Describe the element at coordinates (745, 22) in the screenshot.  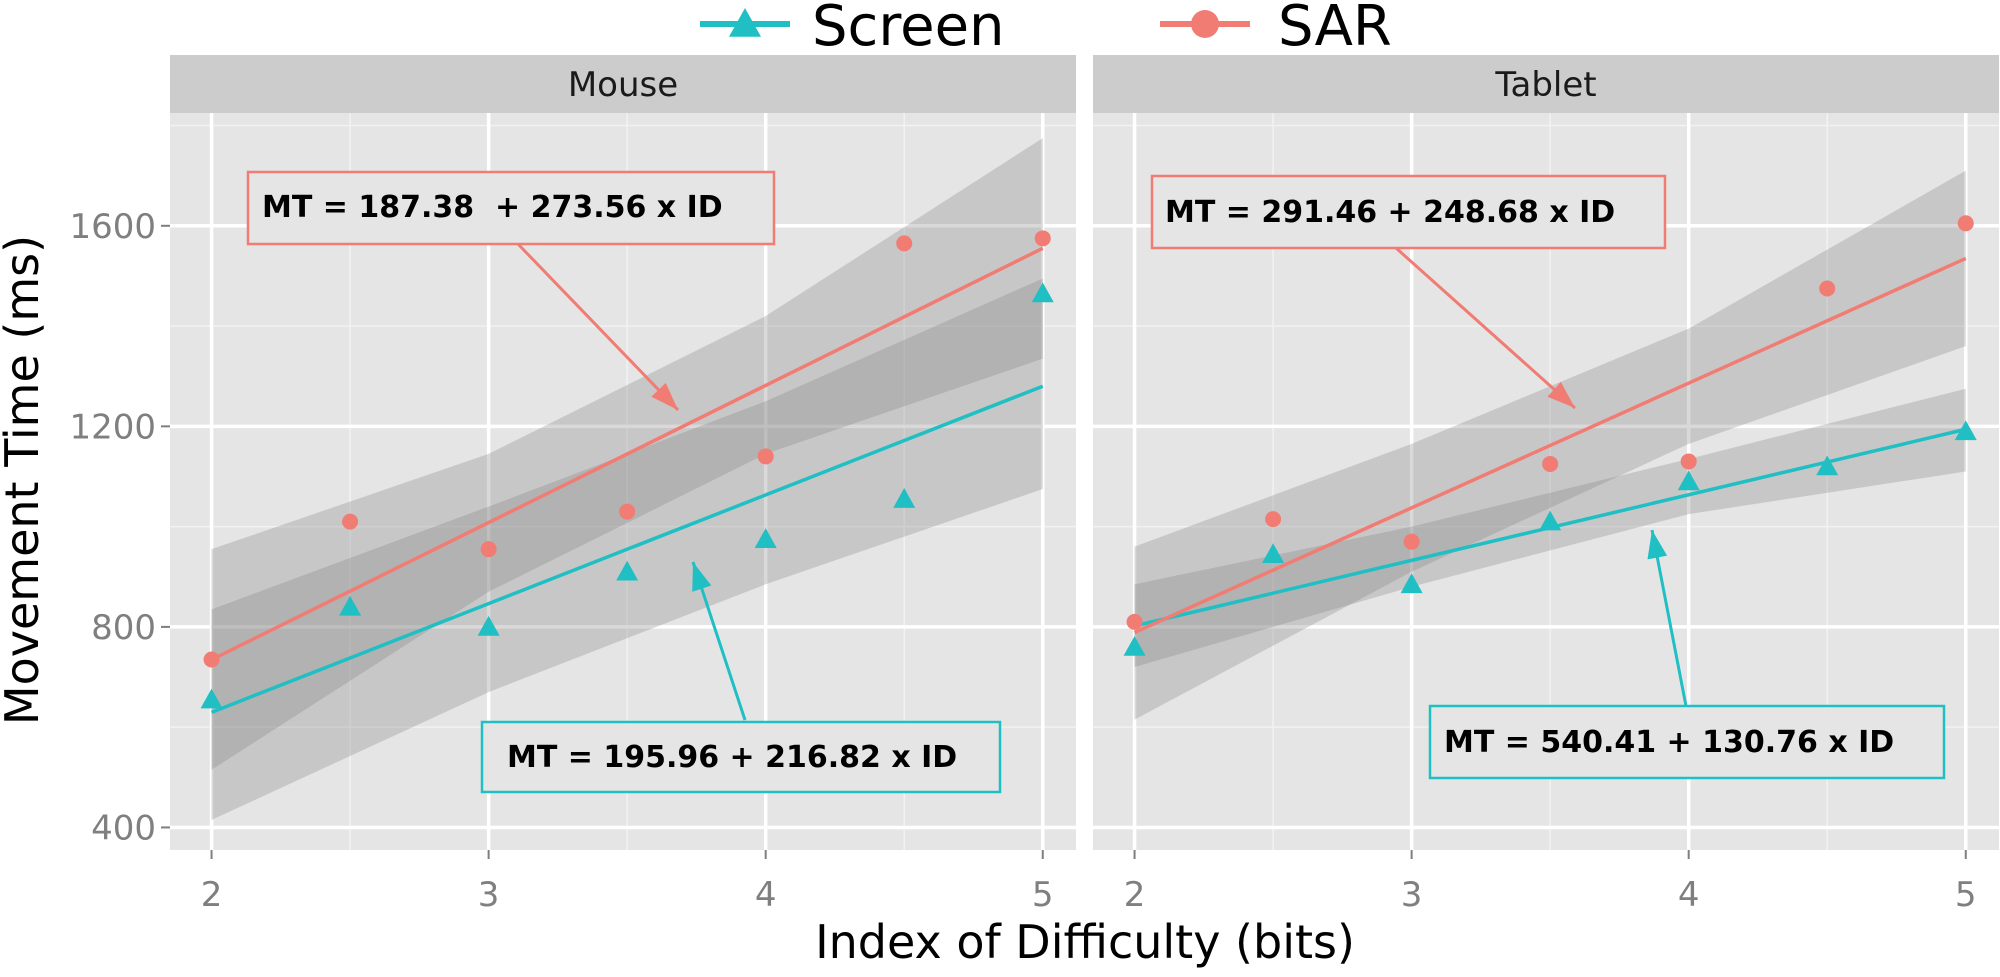
I see `legend-triangle-icon` at that location.